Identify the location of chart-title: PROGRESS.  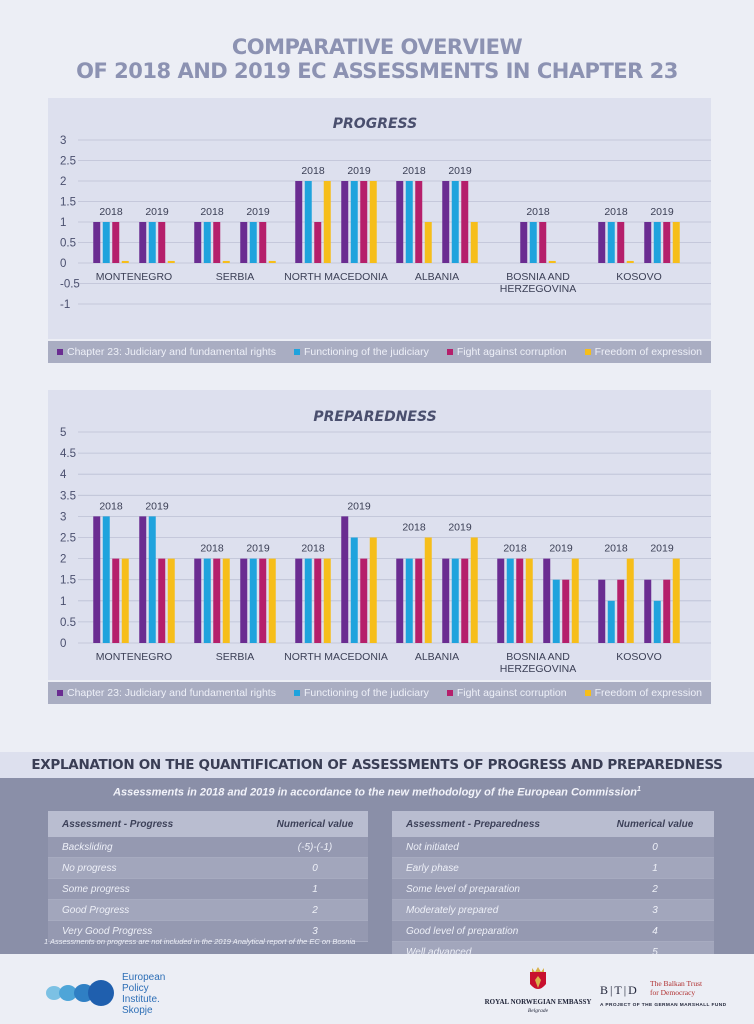
(375, 124).